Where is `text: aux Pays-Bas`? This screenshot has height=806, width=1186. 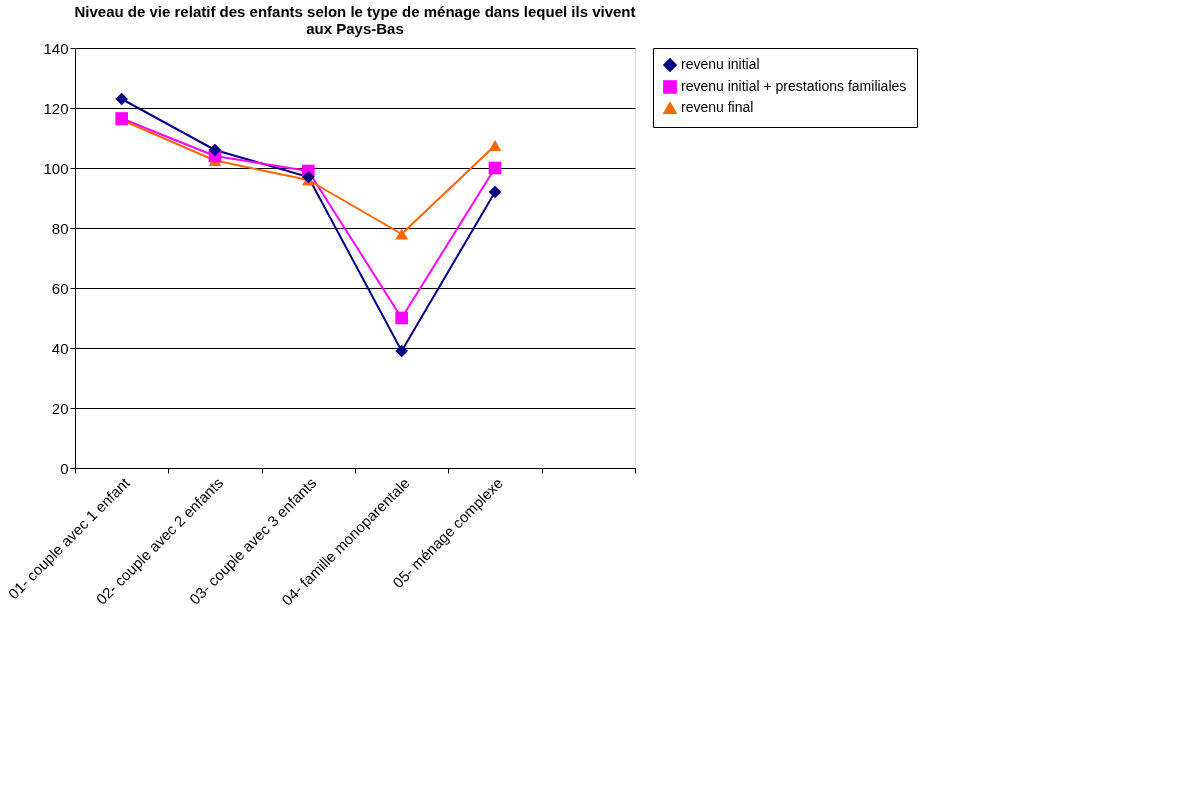
text: aux Pays-Bas is located at coordinates (355, 28).